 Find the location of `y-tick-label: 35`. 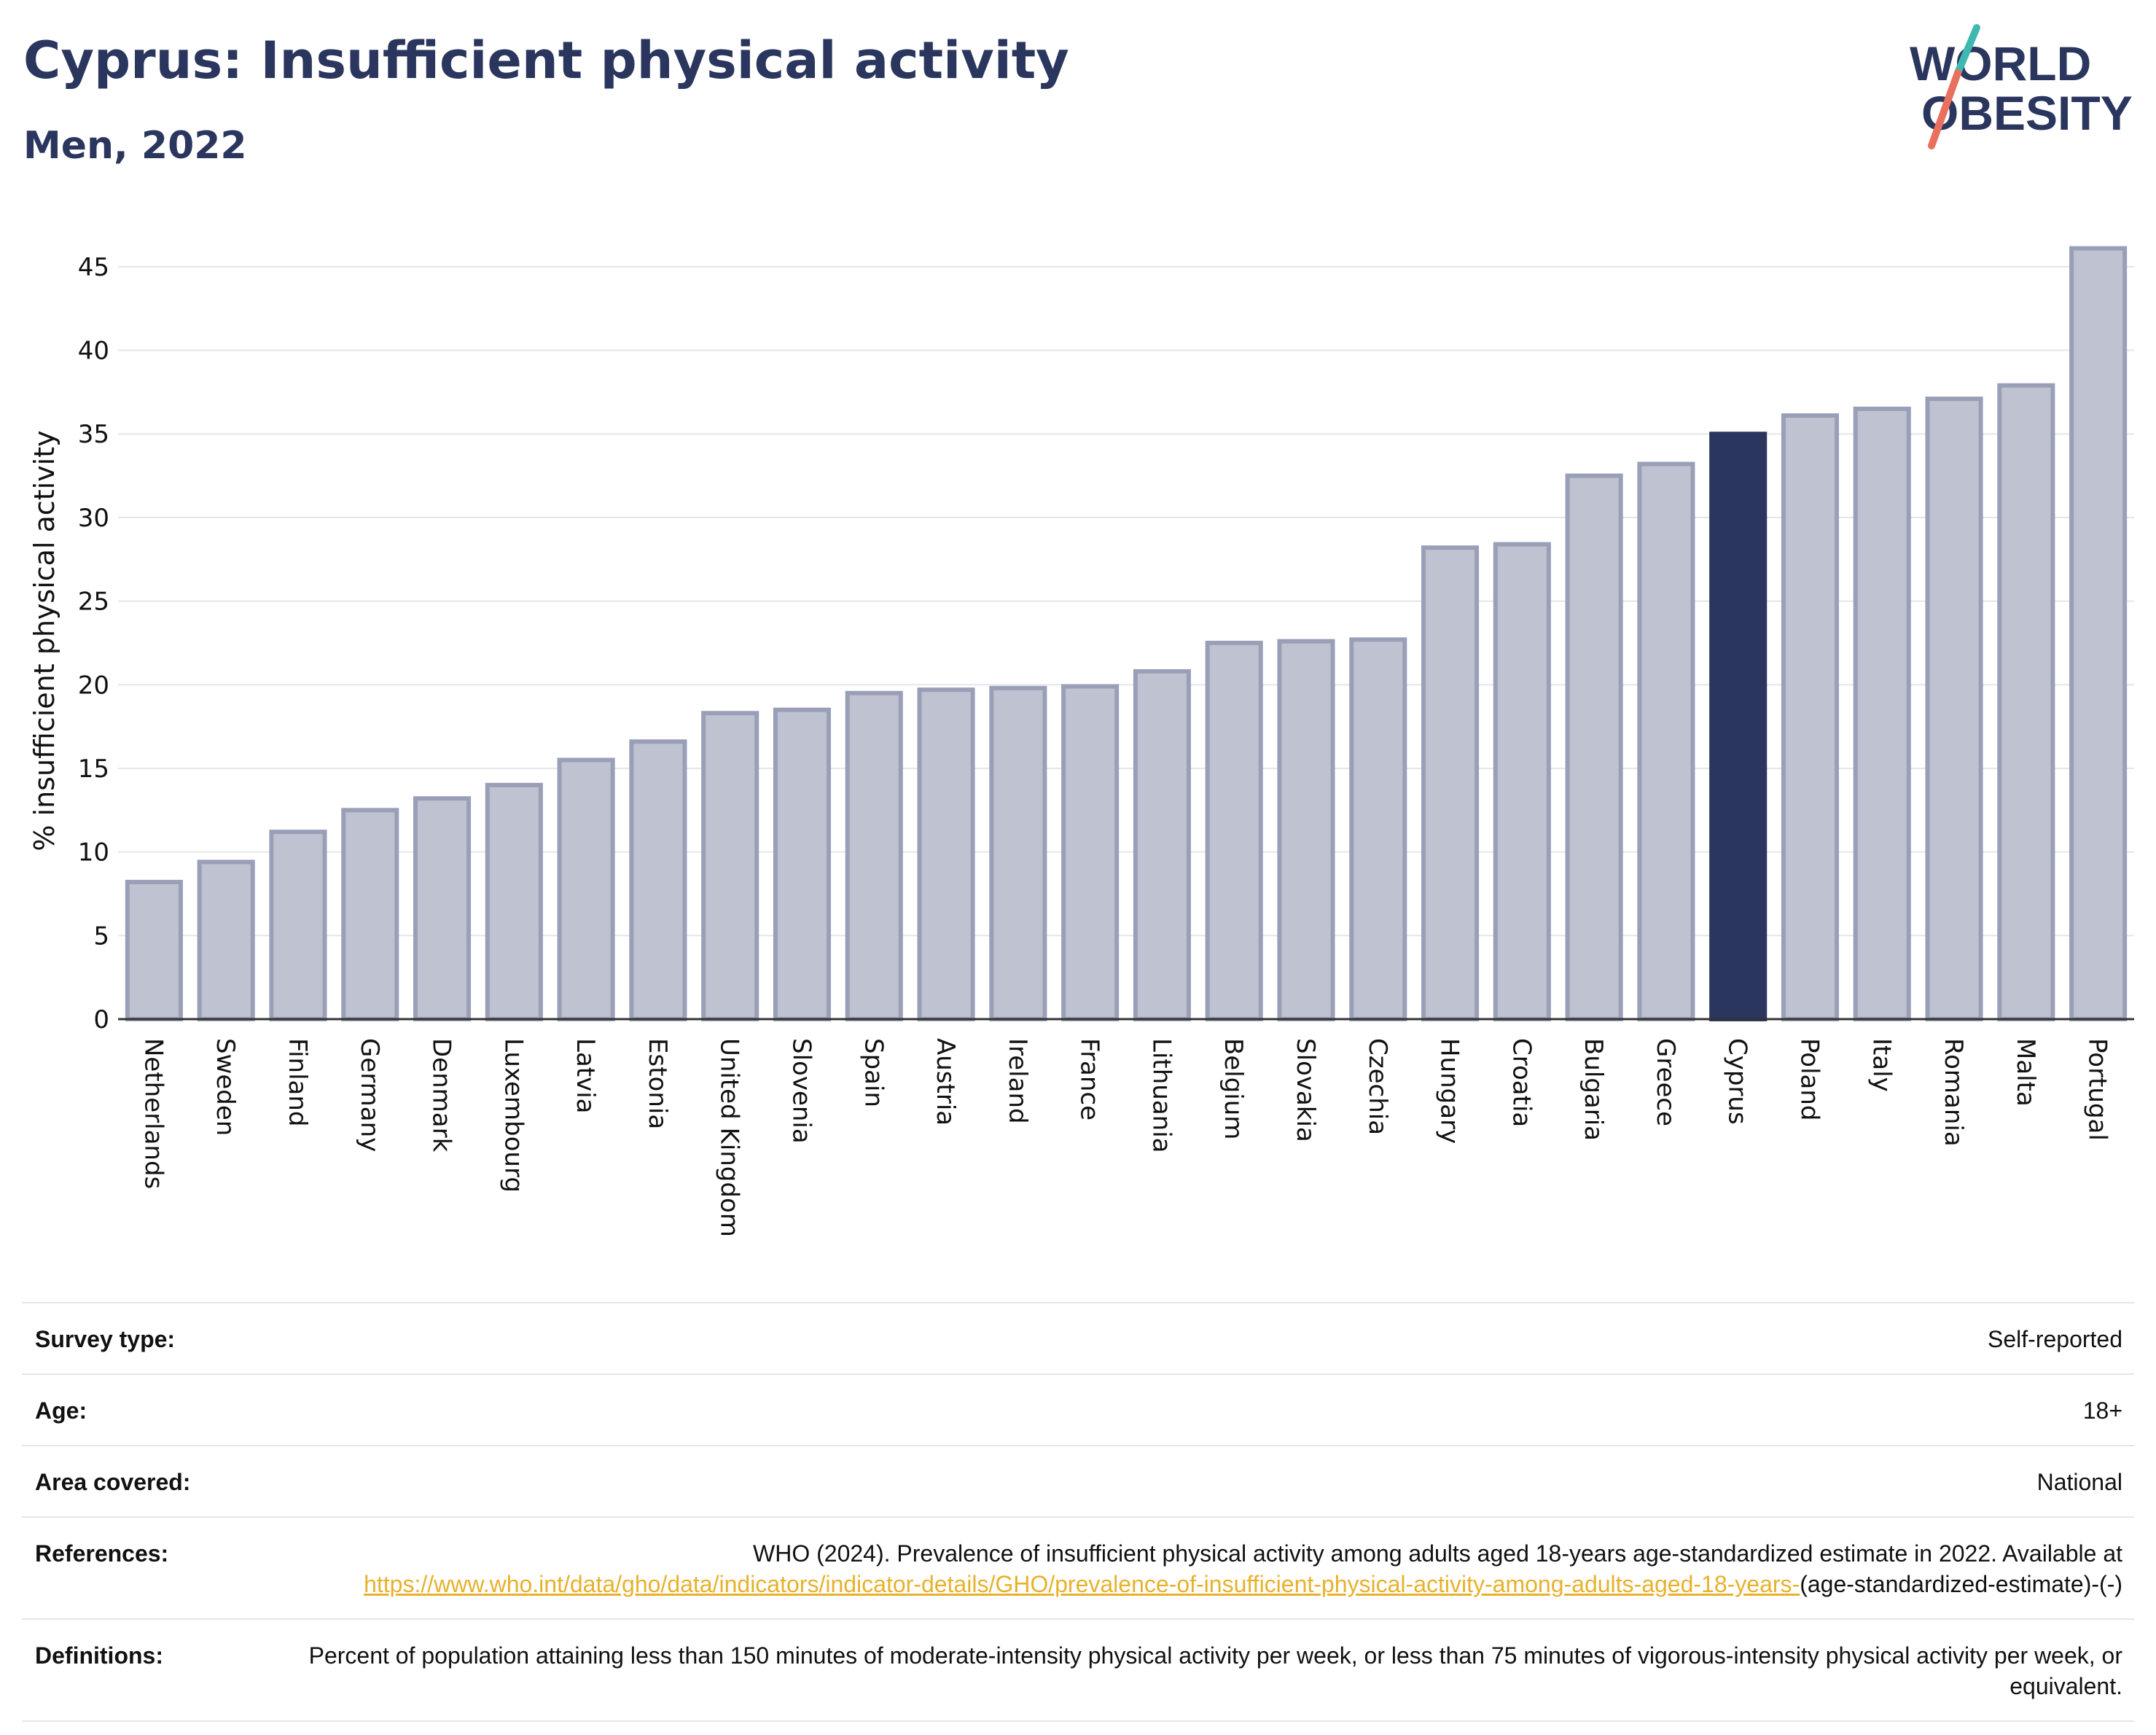

y-tick-label: 35 is located at coordinates (94, 434).